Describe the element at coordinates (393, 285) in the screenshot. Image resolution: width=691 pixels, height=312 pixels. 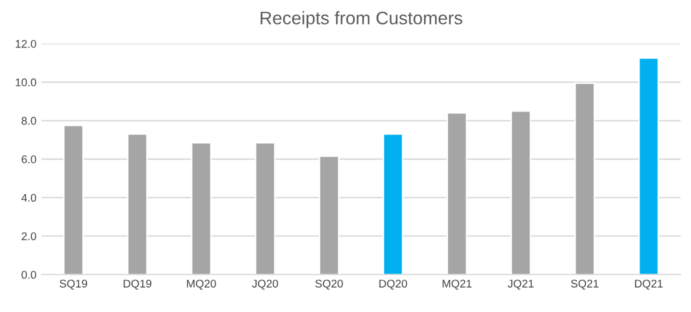
I see `x-tick-label: DQ20` at that location.